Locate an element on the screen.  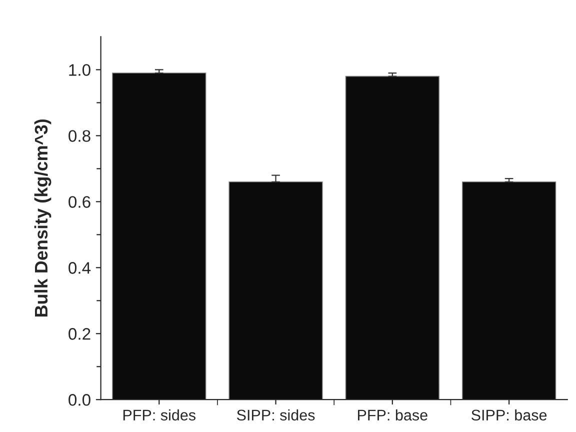
x-tick-label: SIPP: base is located at coordinates (509, 415).